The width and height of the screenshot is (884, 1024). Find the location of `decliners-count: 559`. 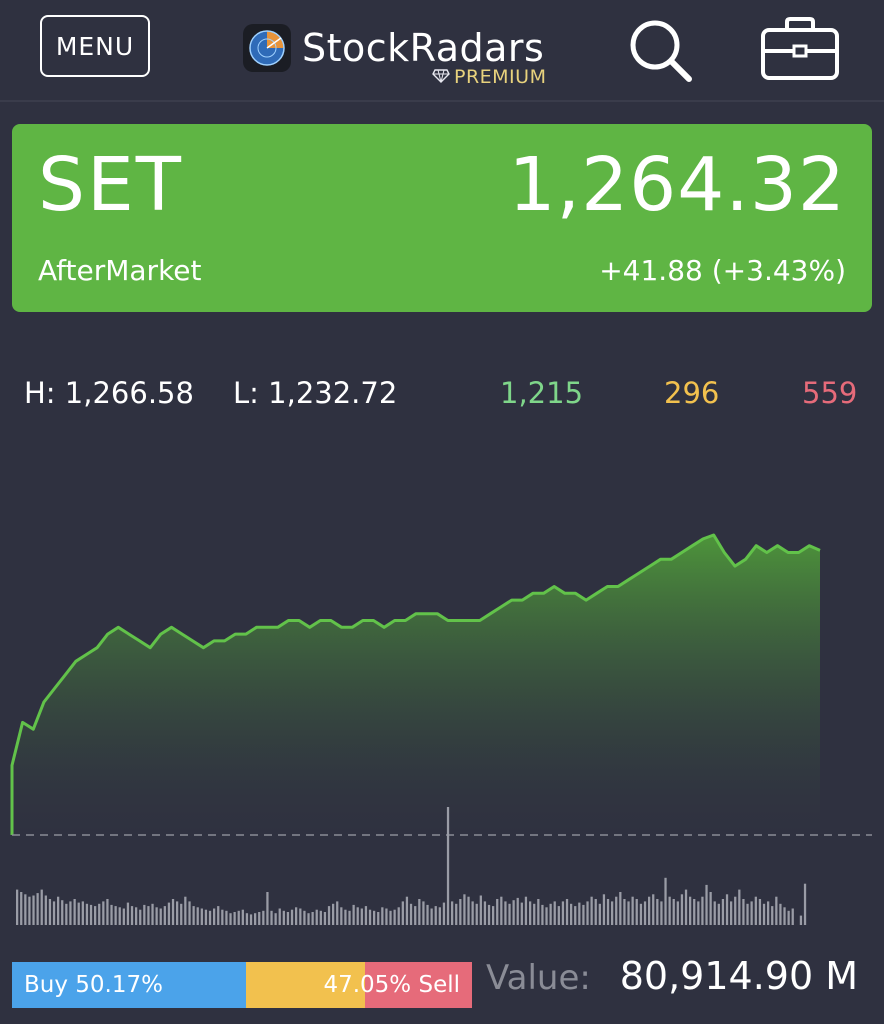

decliners-count: 559 is located at coordinates (830, 393).